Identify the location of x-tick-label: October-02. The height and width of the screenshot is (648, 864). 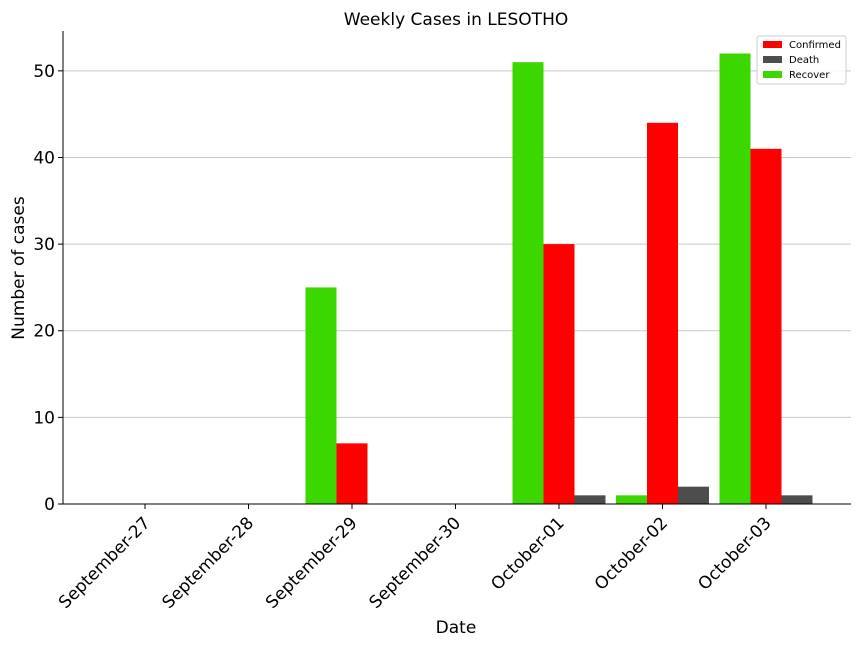
(631, 553).